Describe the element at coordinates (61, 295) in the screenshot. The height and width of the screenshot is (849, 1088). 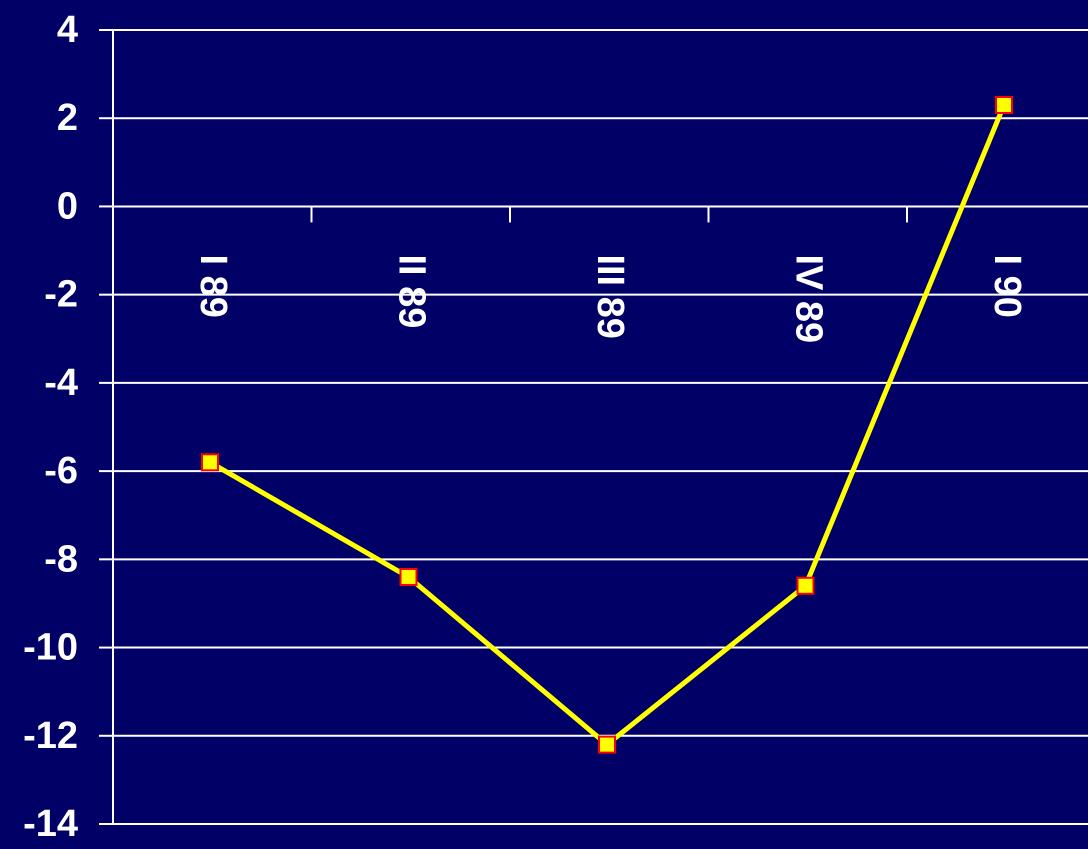
I see `y-tick-label: -2` at that location.